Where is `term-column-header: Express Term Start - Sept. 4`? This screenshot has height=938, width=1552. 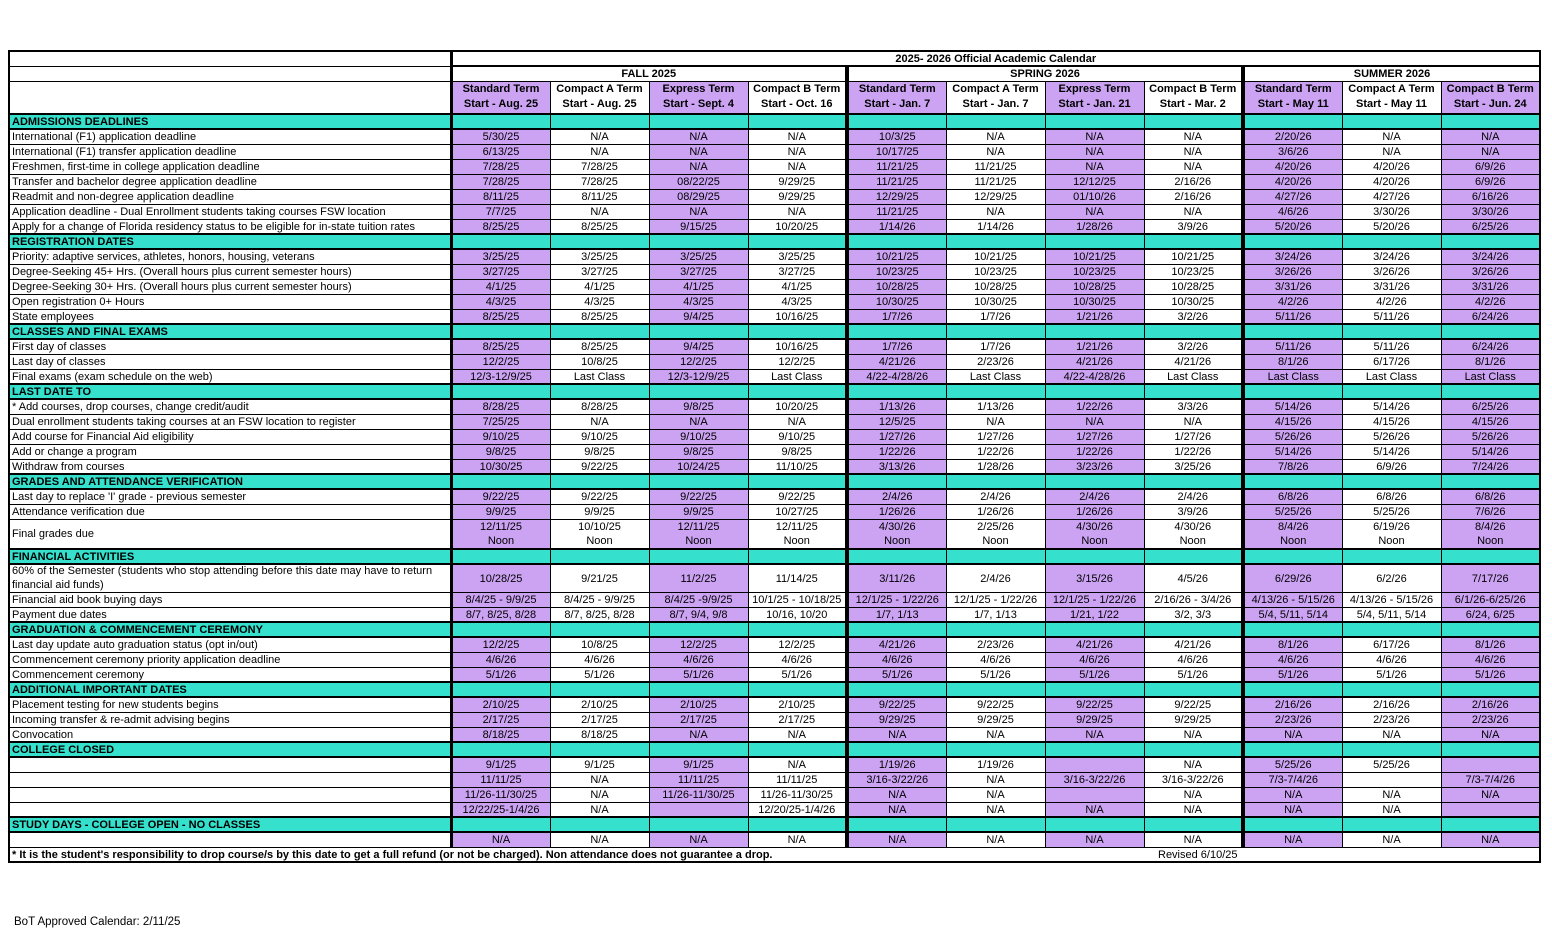
term-column-header: Express Term Start - Sept. 4 is located at coordinates (698, 98).